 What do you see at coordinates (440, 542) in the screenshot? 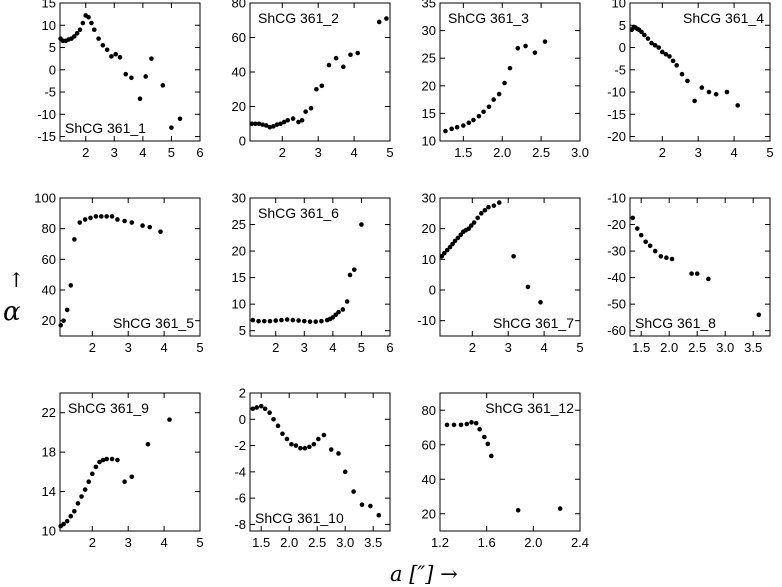
I see `x-tick-label: 1.2` at bounding box center [440, 542].